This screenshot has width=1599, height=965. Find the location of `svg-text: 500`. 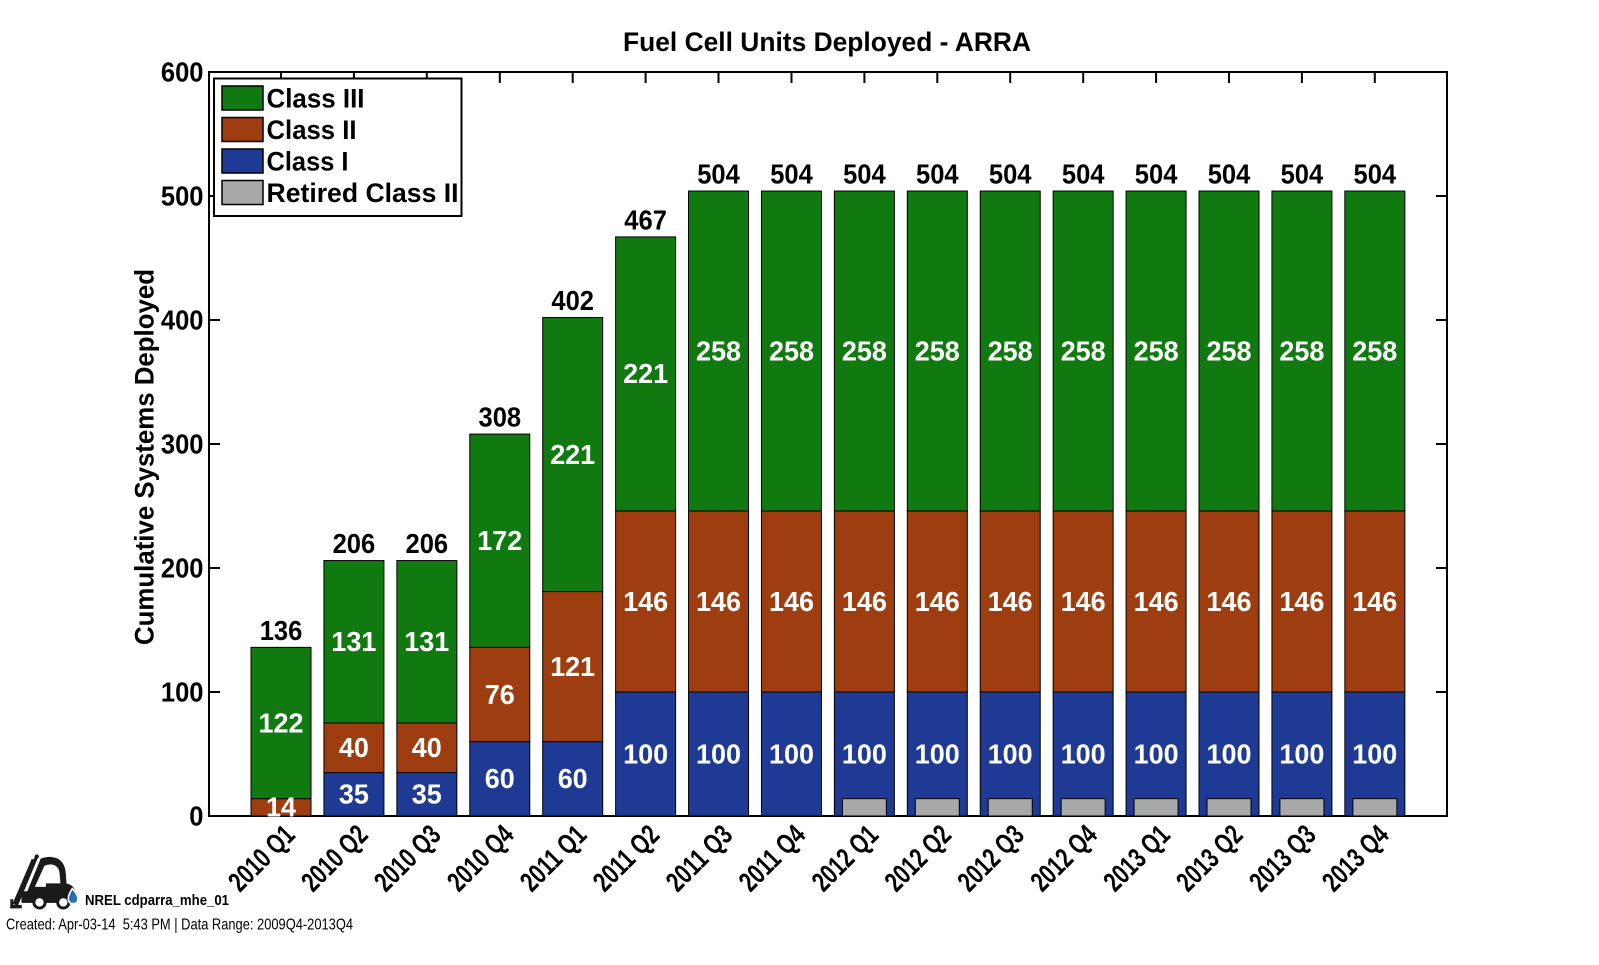

svg-text: 500 is located at coordinates (182, 195).